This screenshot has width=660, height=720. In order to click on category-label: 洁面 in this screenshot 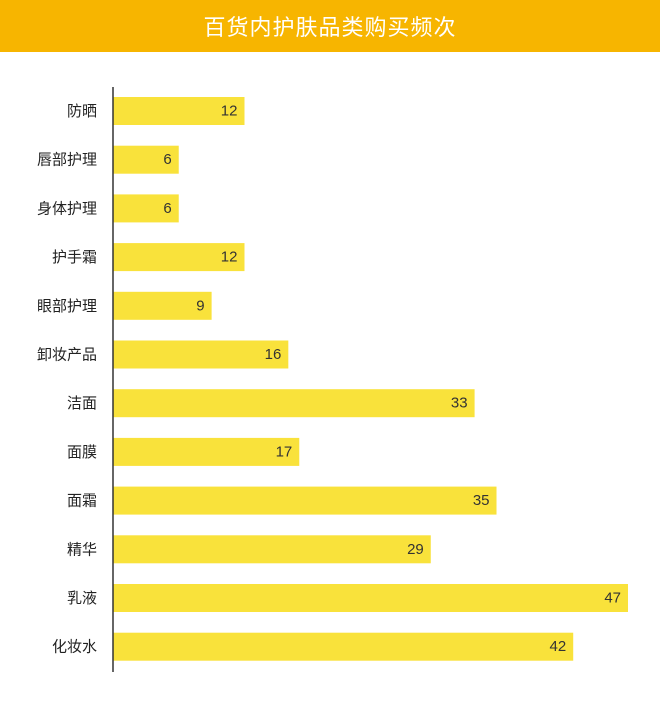, I will do `click(82, 403)`.